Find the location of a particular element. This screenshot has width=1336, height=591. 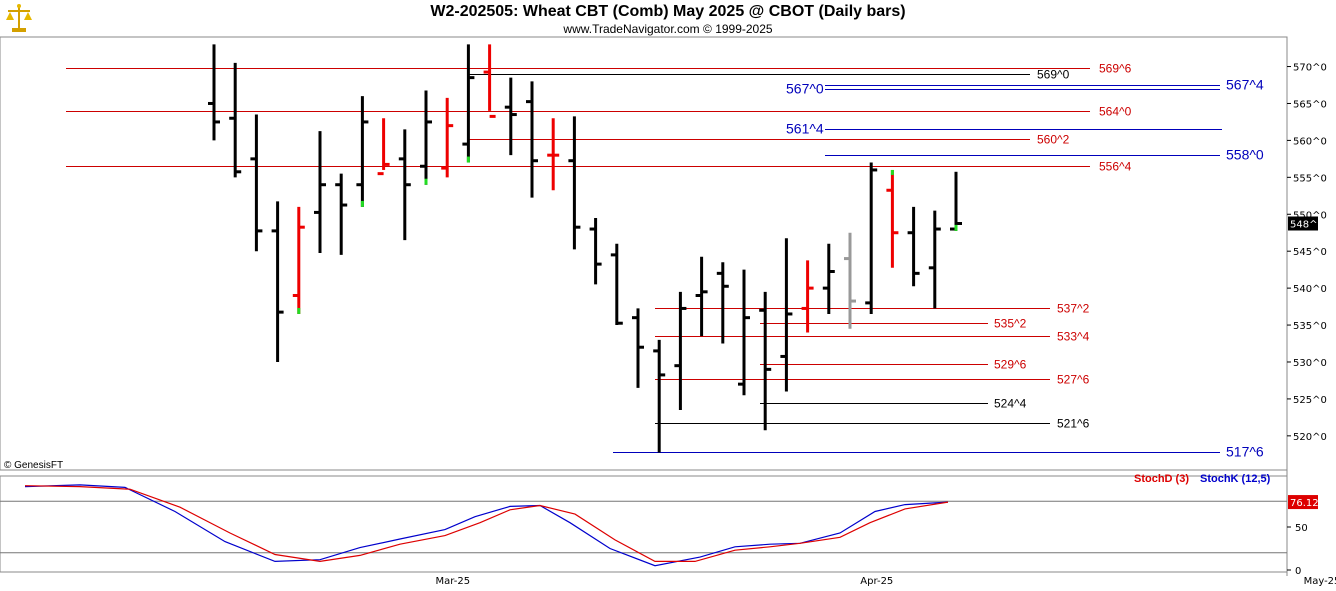

x-axis-label-2: May-25 is located at coordinates (1320, 581).